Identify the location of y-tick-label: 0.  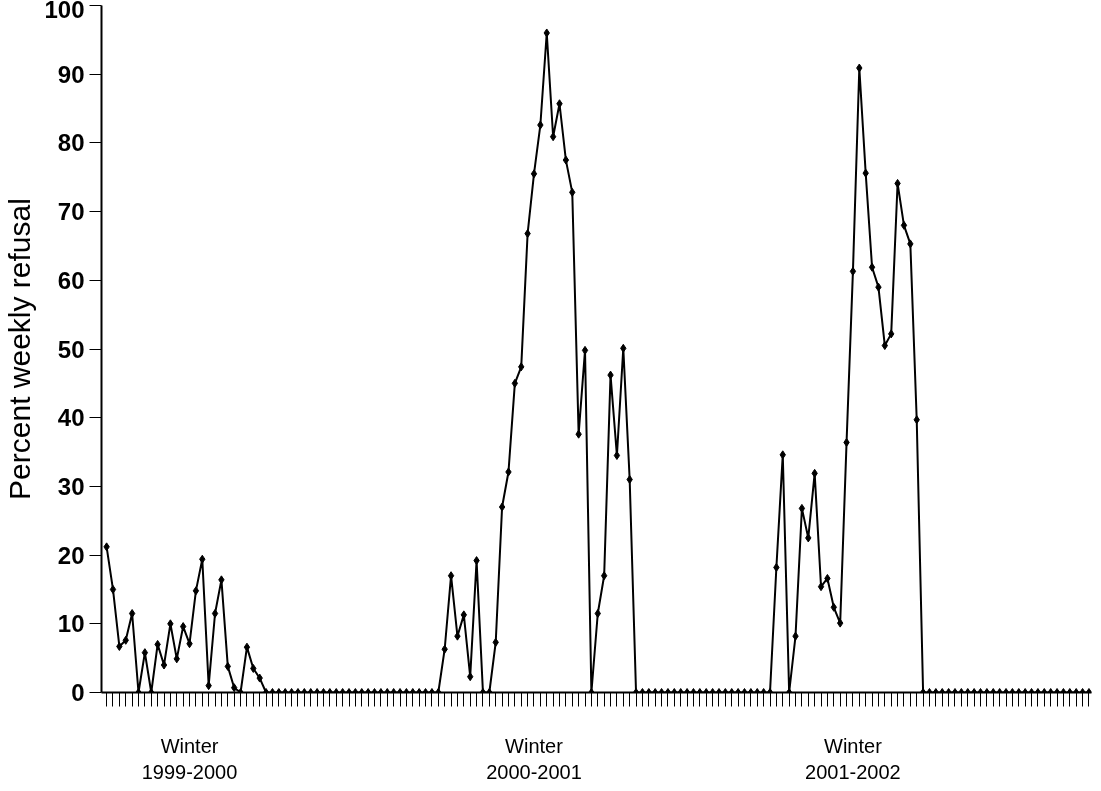
(78, 692).